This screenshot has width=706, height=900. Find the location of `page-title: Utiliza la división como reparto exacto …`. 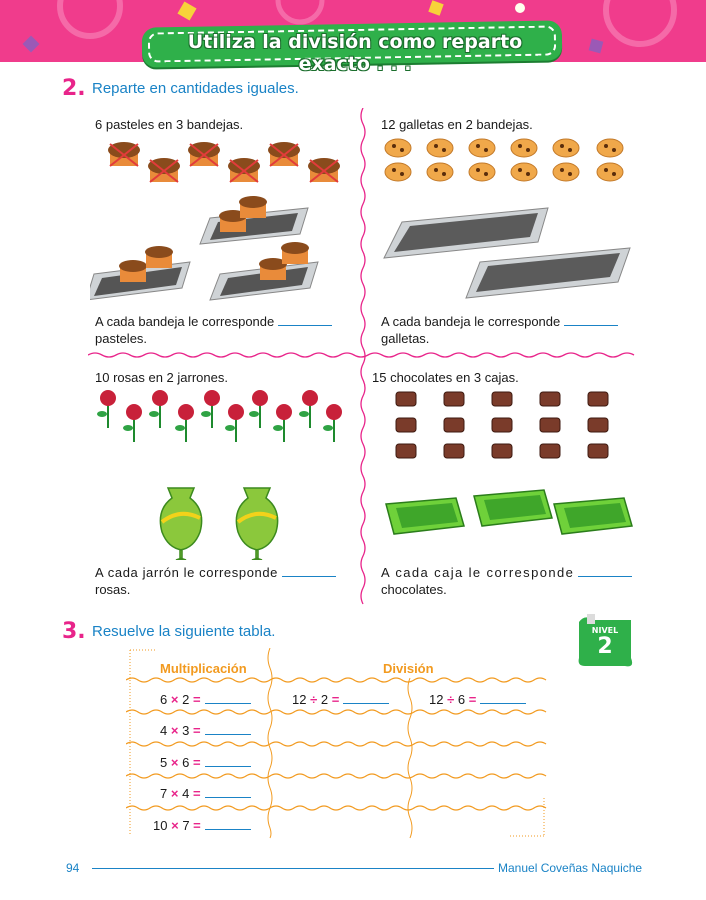

page-title: Utiliza la división como reparto exacto … is located at coordinates (355, 53).